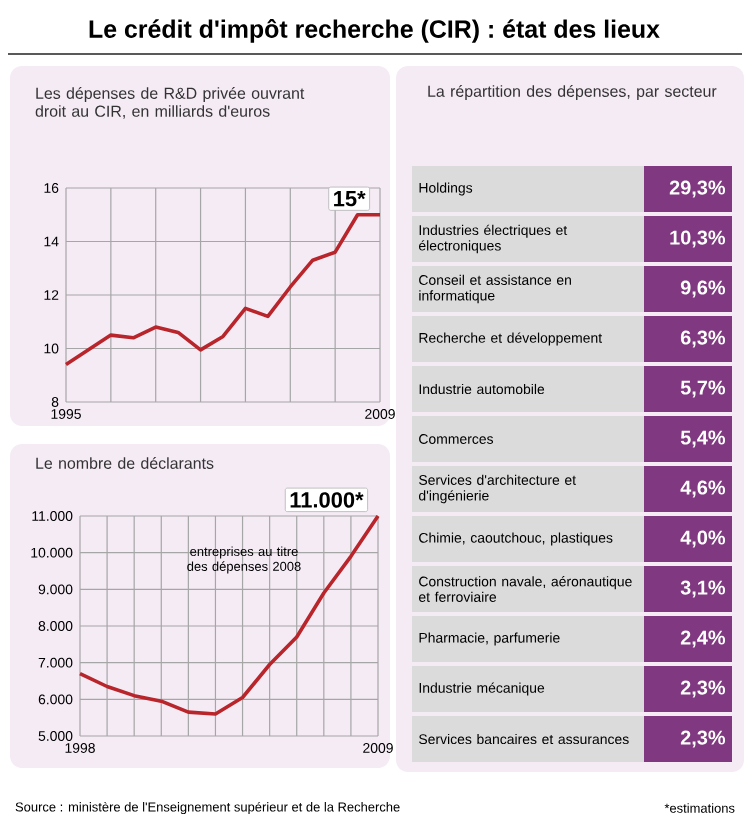  What do you see at coordinates (703, 289) in the screenshot?
I see `text: 9,6%` at bounding box center [703, 289].